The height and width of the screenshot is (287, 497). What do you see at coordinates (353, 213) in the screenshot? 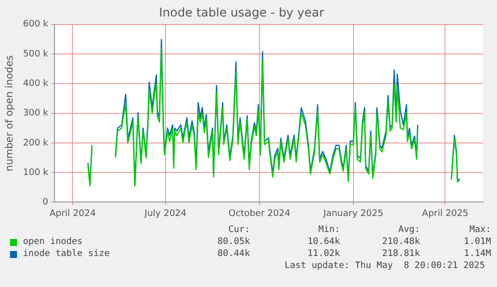
I see `x-tick-label: January 2025` at bounding box center [353, 213].